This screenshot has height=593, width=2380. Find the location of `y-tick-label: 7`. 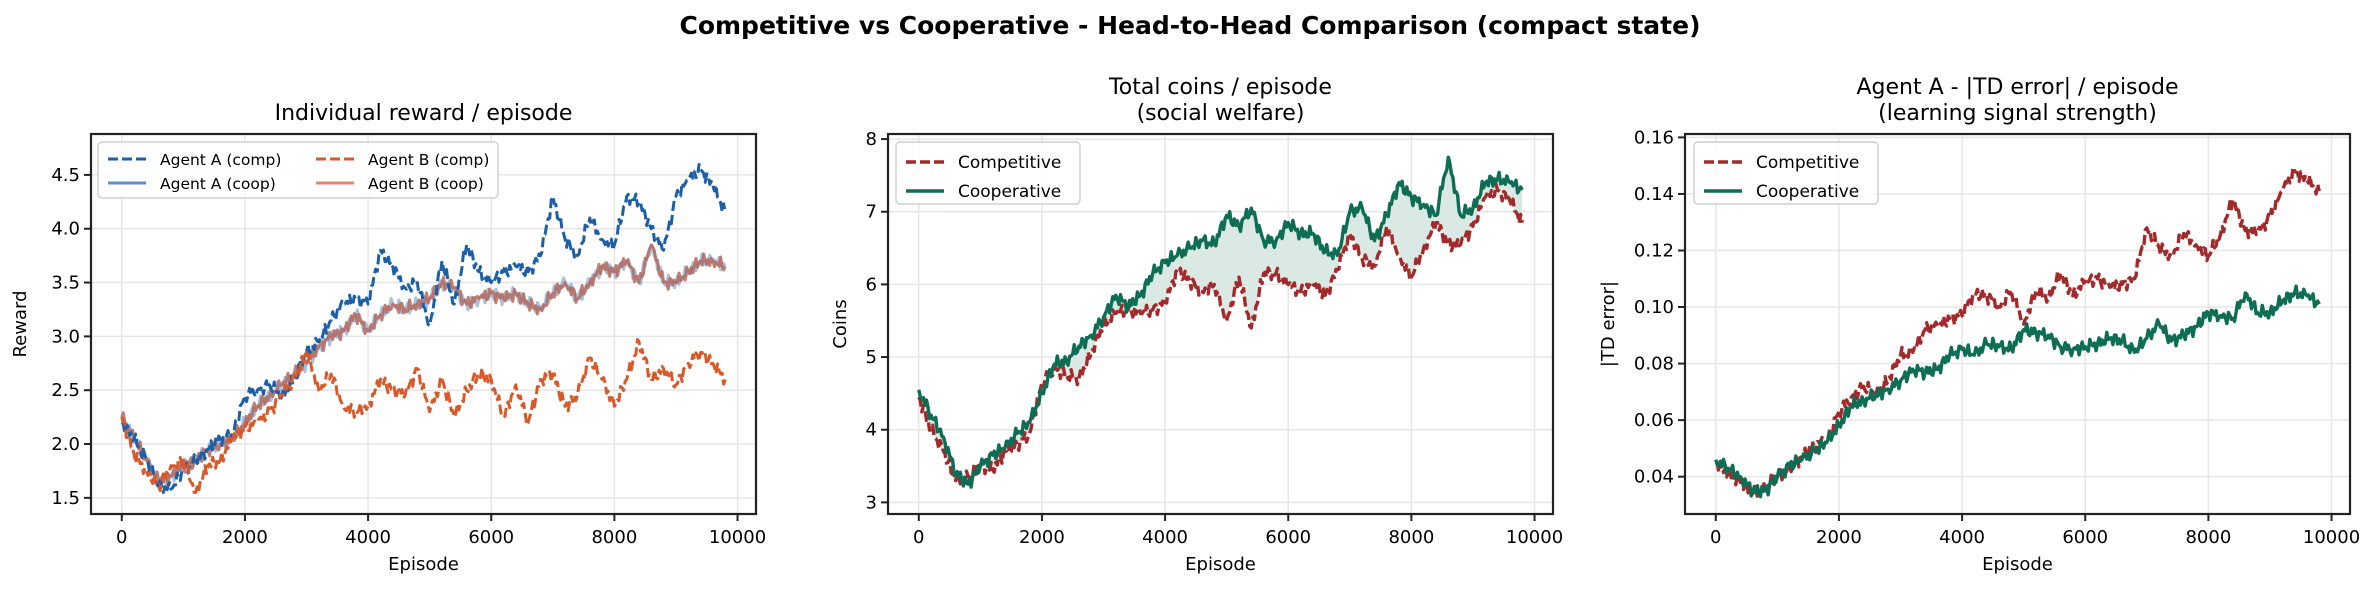

y-tick-label: 7 is located at coordinates (871, 212).